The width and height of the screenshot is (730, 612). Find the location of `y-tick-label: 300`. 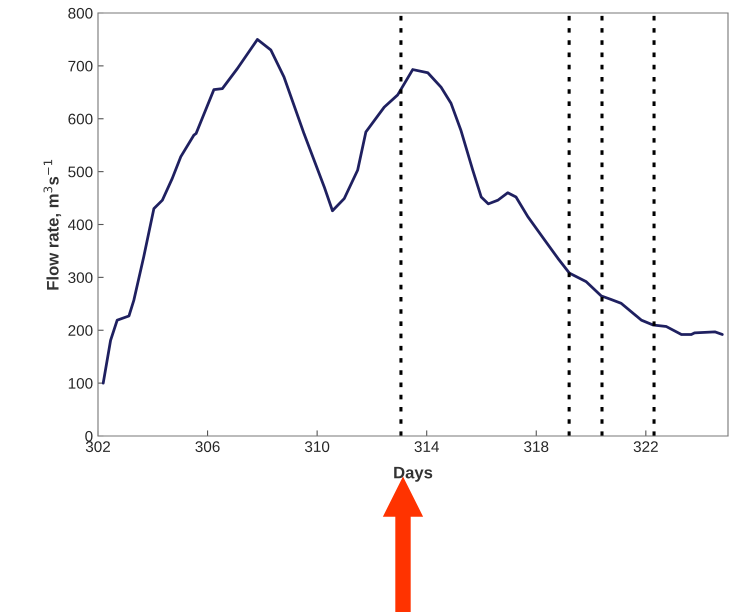

y-tick-label: 300 is located at coordinates (80, 278).